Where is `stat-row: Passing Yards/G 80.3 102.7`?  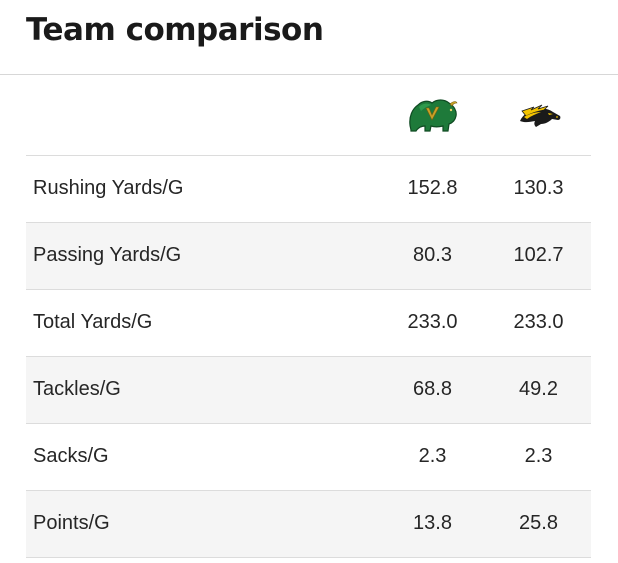 stat-row: Passing Yards/G 80.3 102.7 is located at coordinates (308, 256).